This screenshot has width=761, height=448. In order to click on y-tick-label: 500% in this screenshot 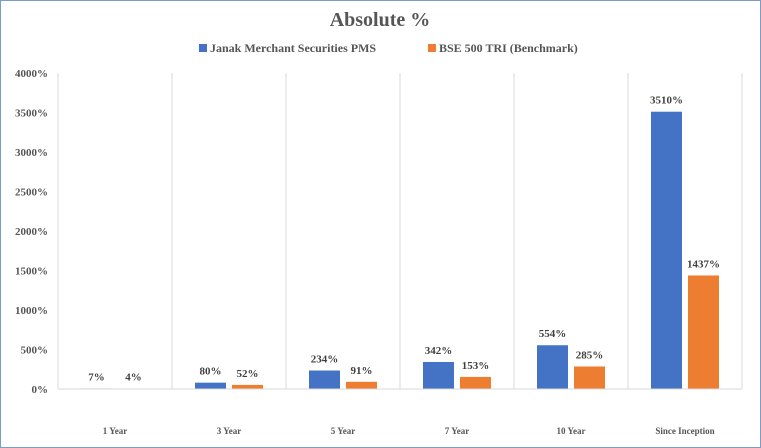, I will do `click(35, 351)`.